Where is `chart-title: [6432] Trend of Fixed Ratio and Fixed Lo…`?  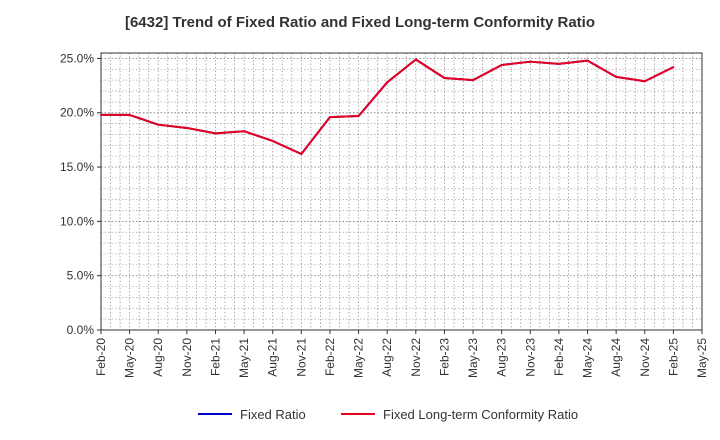 chart-title: [6432] Trend of Fixed Ratio and Fixed Lo… is located at coordinates (360, 22).